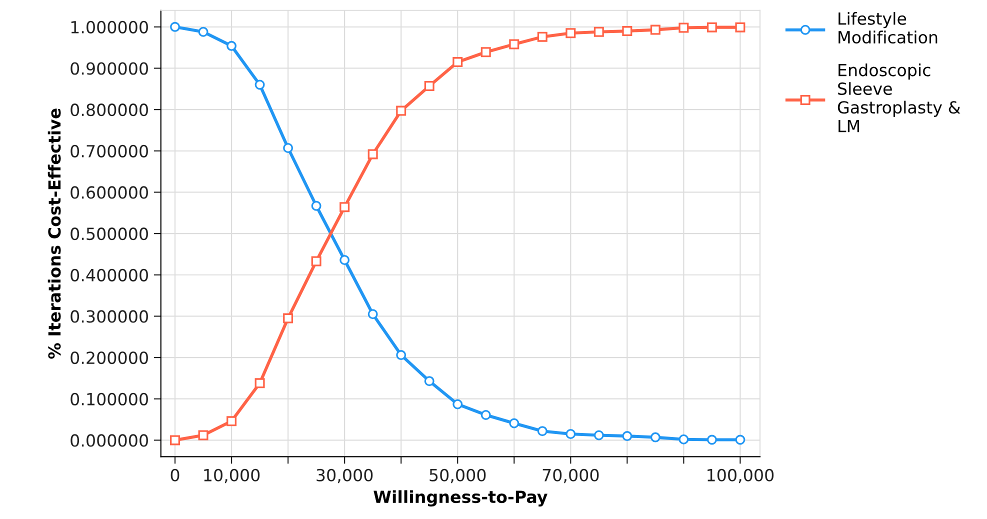 Image resolution: width=987 pixels, height=519 pixels. What do you see at coordinates (109, 357) in the screenshot?
I see `y-tick-label: 0.200000` at bounding box center [109, 357].